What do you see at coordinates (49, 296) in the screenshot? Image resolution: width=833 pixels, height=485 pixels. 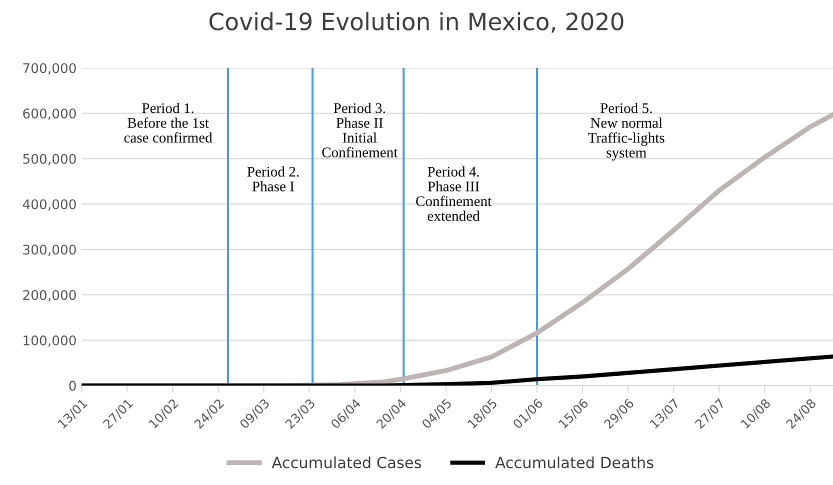 I see `y-tick-label: 200,000` at bounding box center [49, 296].